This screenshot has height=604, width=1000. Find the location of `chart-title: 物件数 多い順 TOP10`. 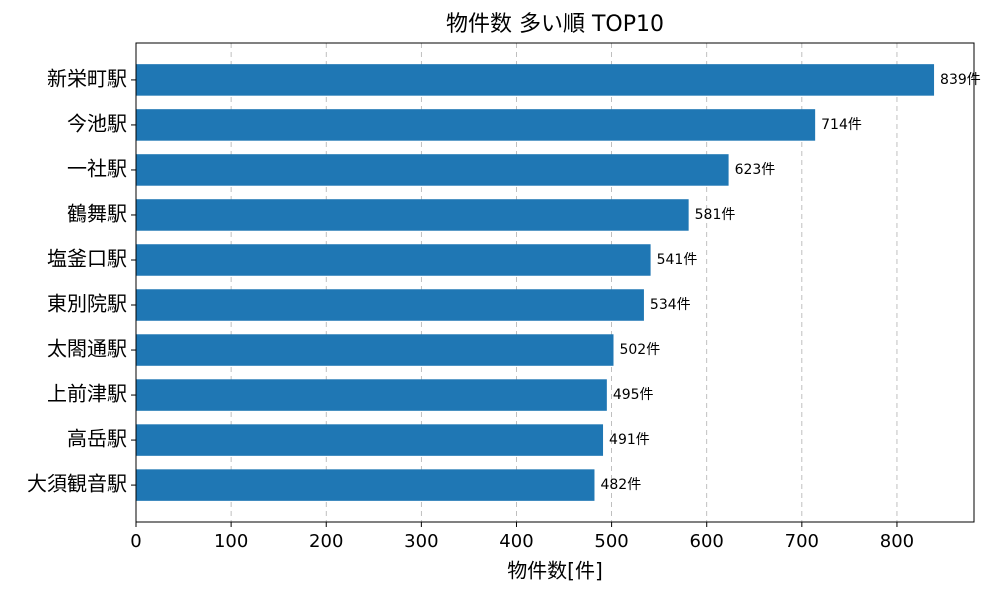

chart-title: 物件数 多い順 TOP10 is located at coordinates (555, 24).